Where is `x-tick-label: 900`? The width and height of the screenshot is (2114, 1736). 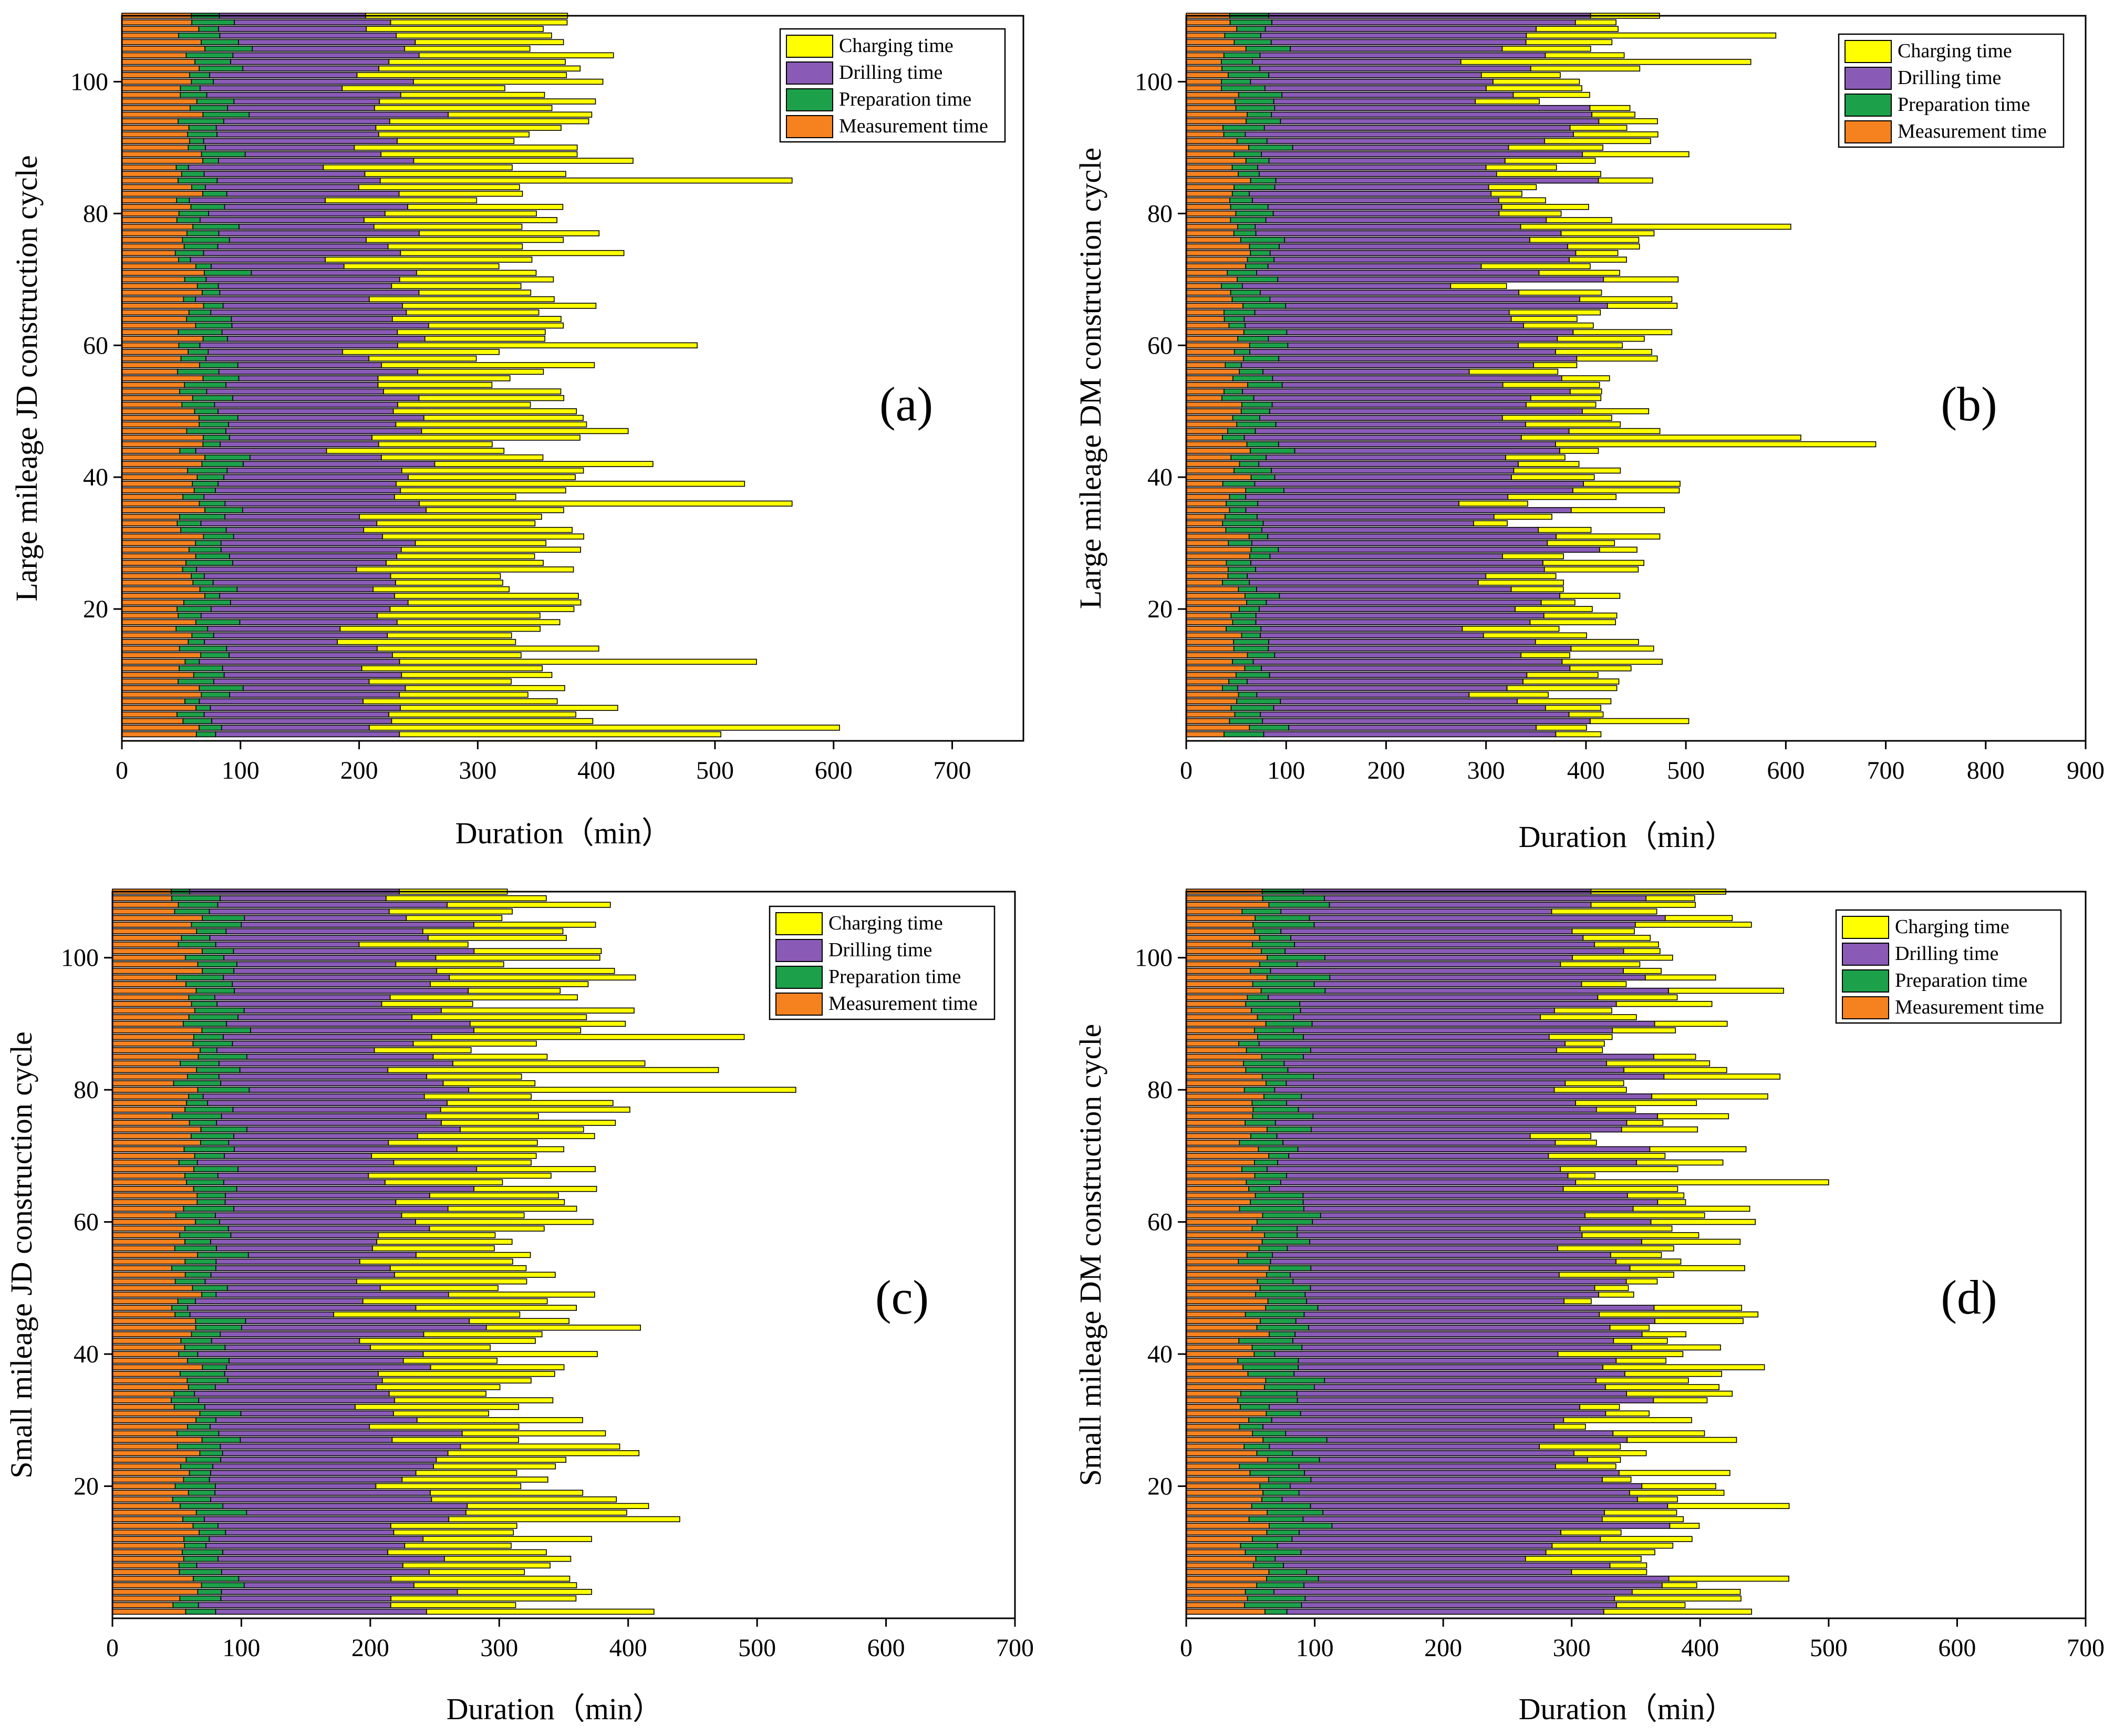
x-tick-label: 900 is located at coordinates (2086, 771).